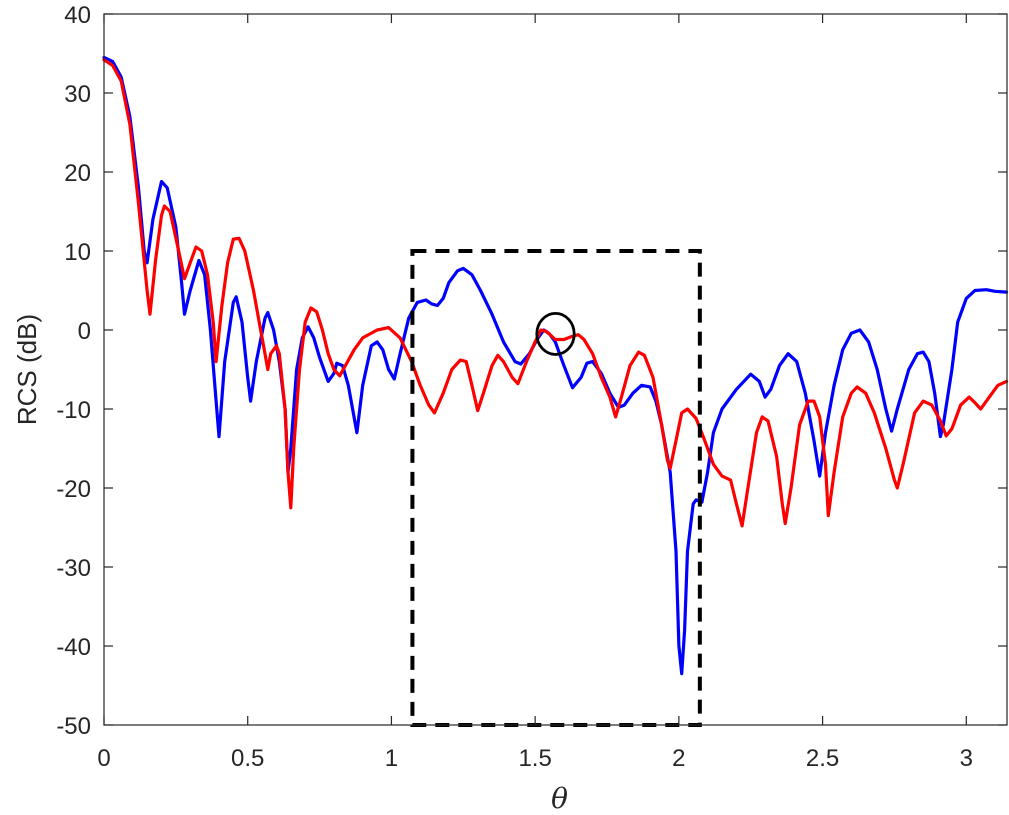  What do you see at coordinates (555, 334) in the screenshot?
I see `highlight-circle` at bounding box center [555, 334].